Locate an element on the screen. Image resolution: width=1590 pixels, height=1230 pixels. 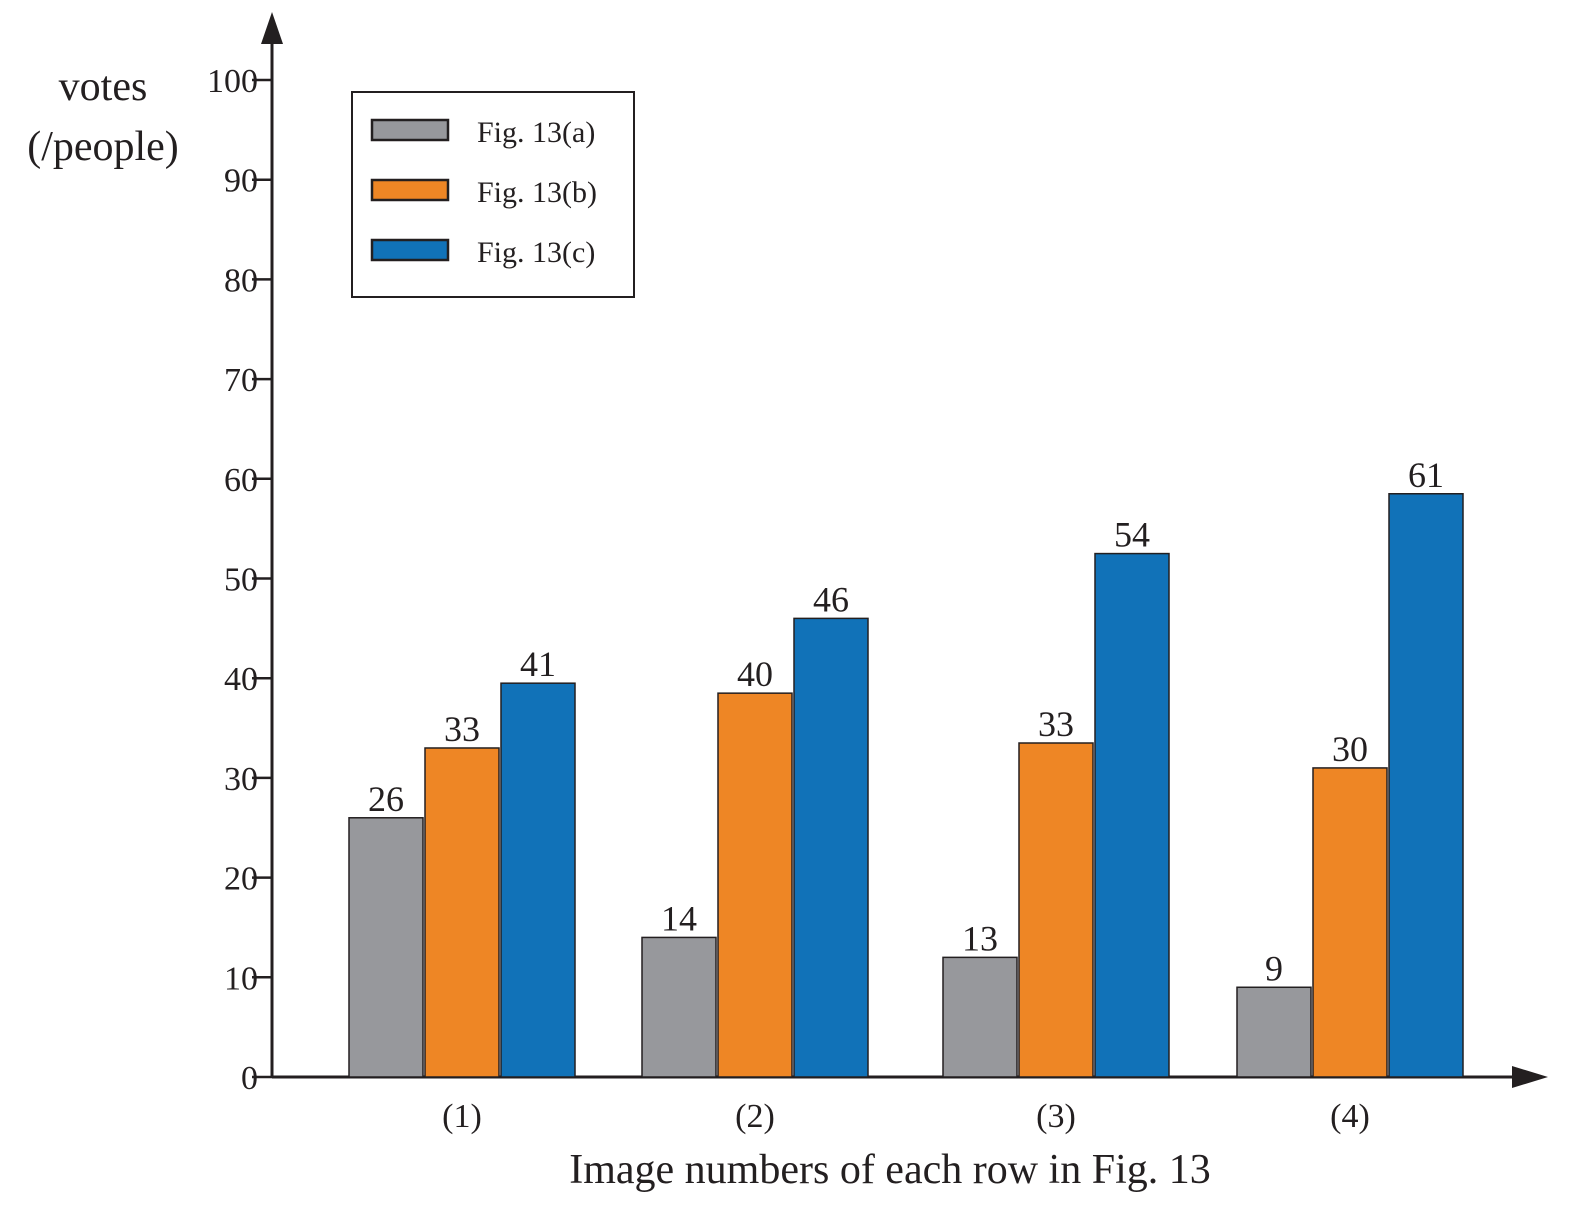
data-label-3-2: 46 is located at coordinates (831, 599).